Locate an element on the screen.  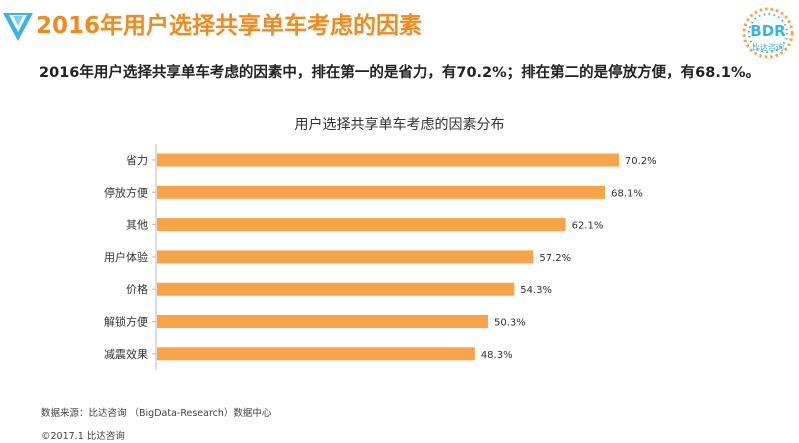
category-label: 其他 is located at coordinates (137, 225).